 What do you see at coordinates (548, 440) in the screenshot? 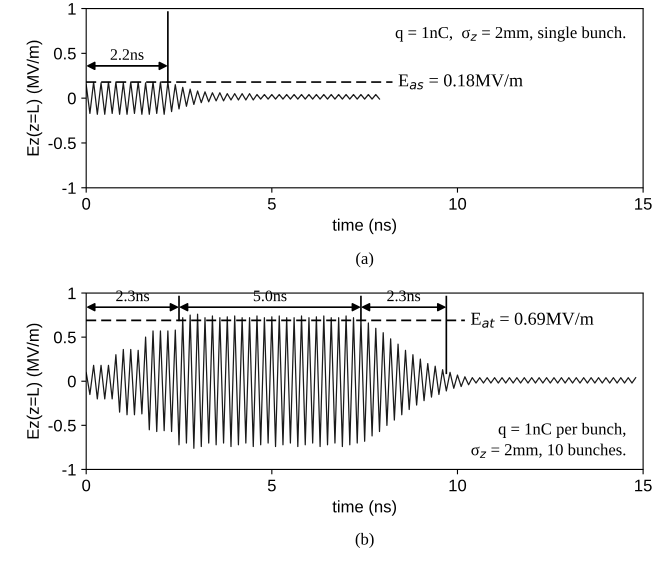
I see `text: q = 1nC per bunch, σ$_{z}$ = 2mm, 10 bunches.` at bounding box center [548, 440].